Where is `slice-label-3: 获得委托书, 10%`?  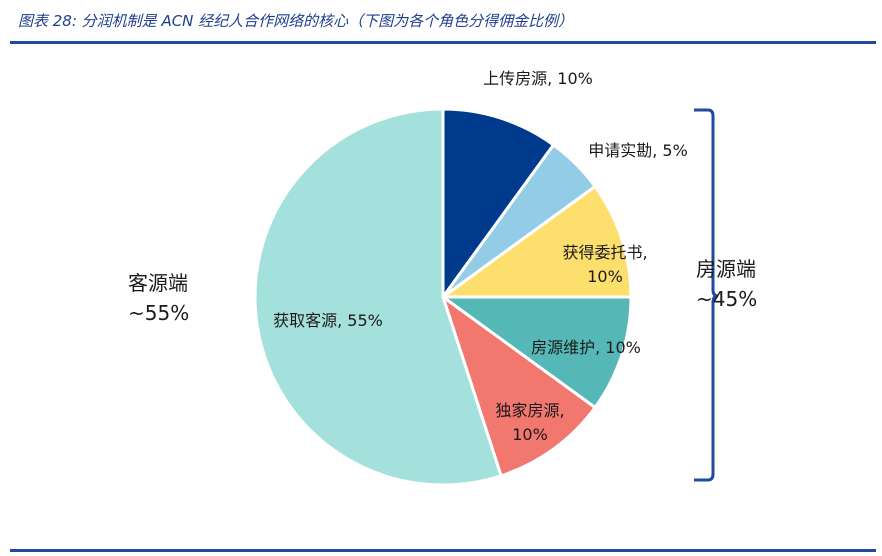 slice-label-3: 获得委托书, 10% is located at coordinates (604, 264).